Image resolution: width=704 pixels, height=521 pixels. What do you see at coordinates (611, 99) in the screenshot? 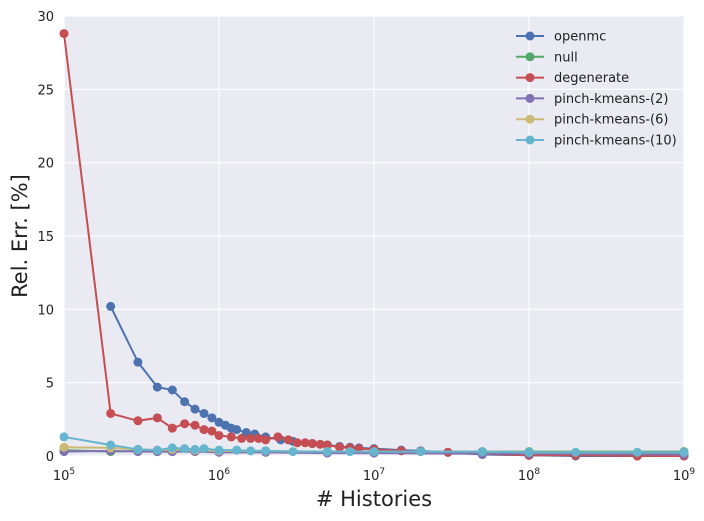
I see `legend-label: pinch-kmeans-(2)` at bounding box center [611, 99].